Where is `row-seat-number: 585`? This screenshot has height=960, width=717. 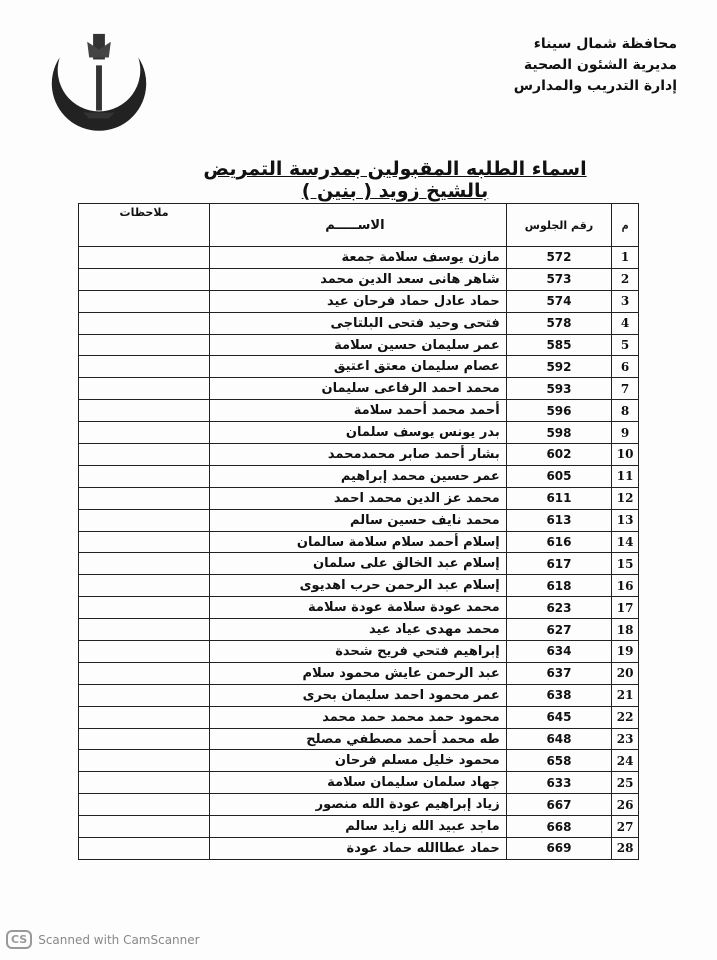 row-seat-number: 585 is located at coordinates (559, 345).